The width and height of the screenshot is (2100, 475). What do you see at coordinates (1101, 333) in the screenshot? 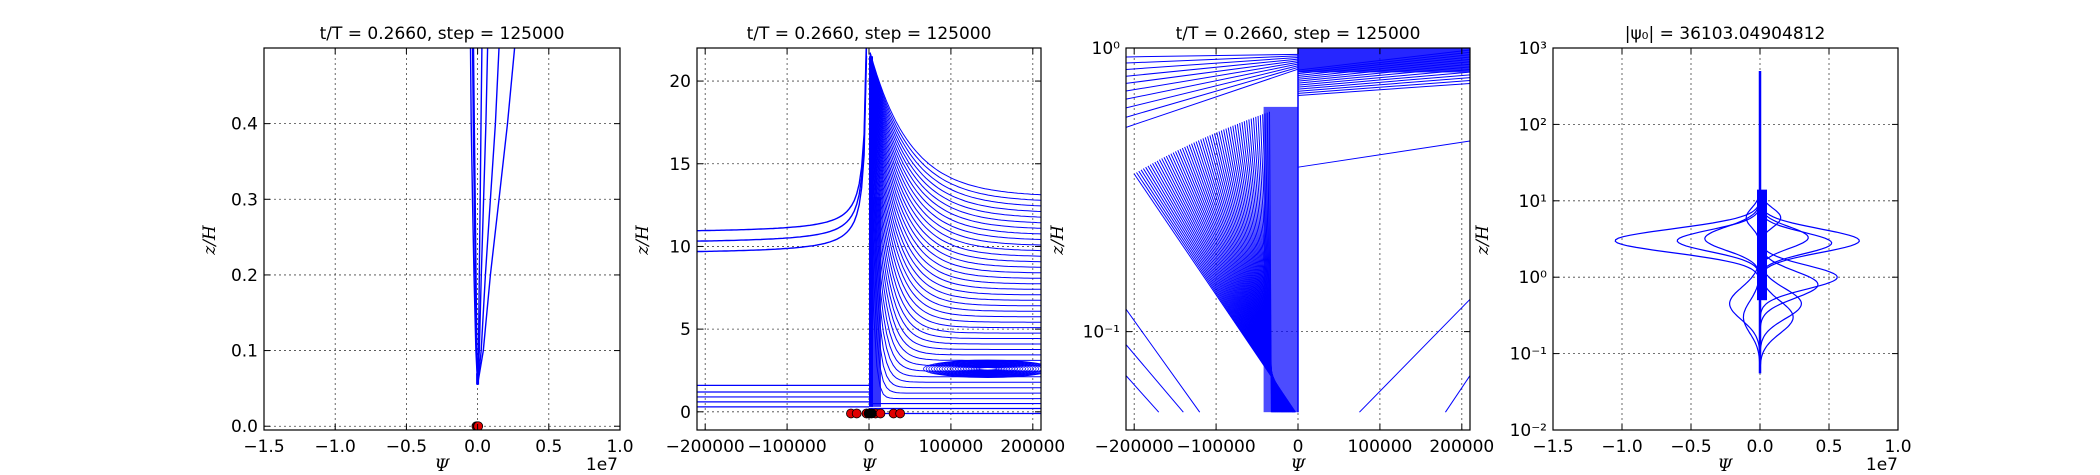
I see `y-tick-label: 10⁻¹` at bounding box center [1101, 333].